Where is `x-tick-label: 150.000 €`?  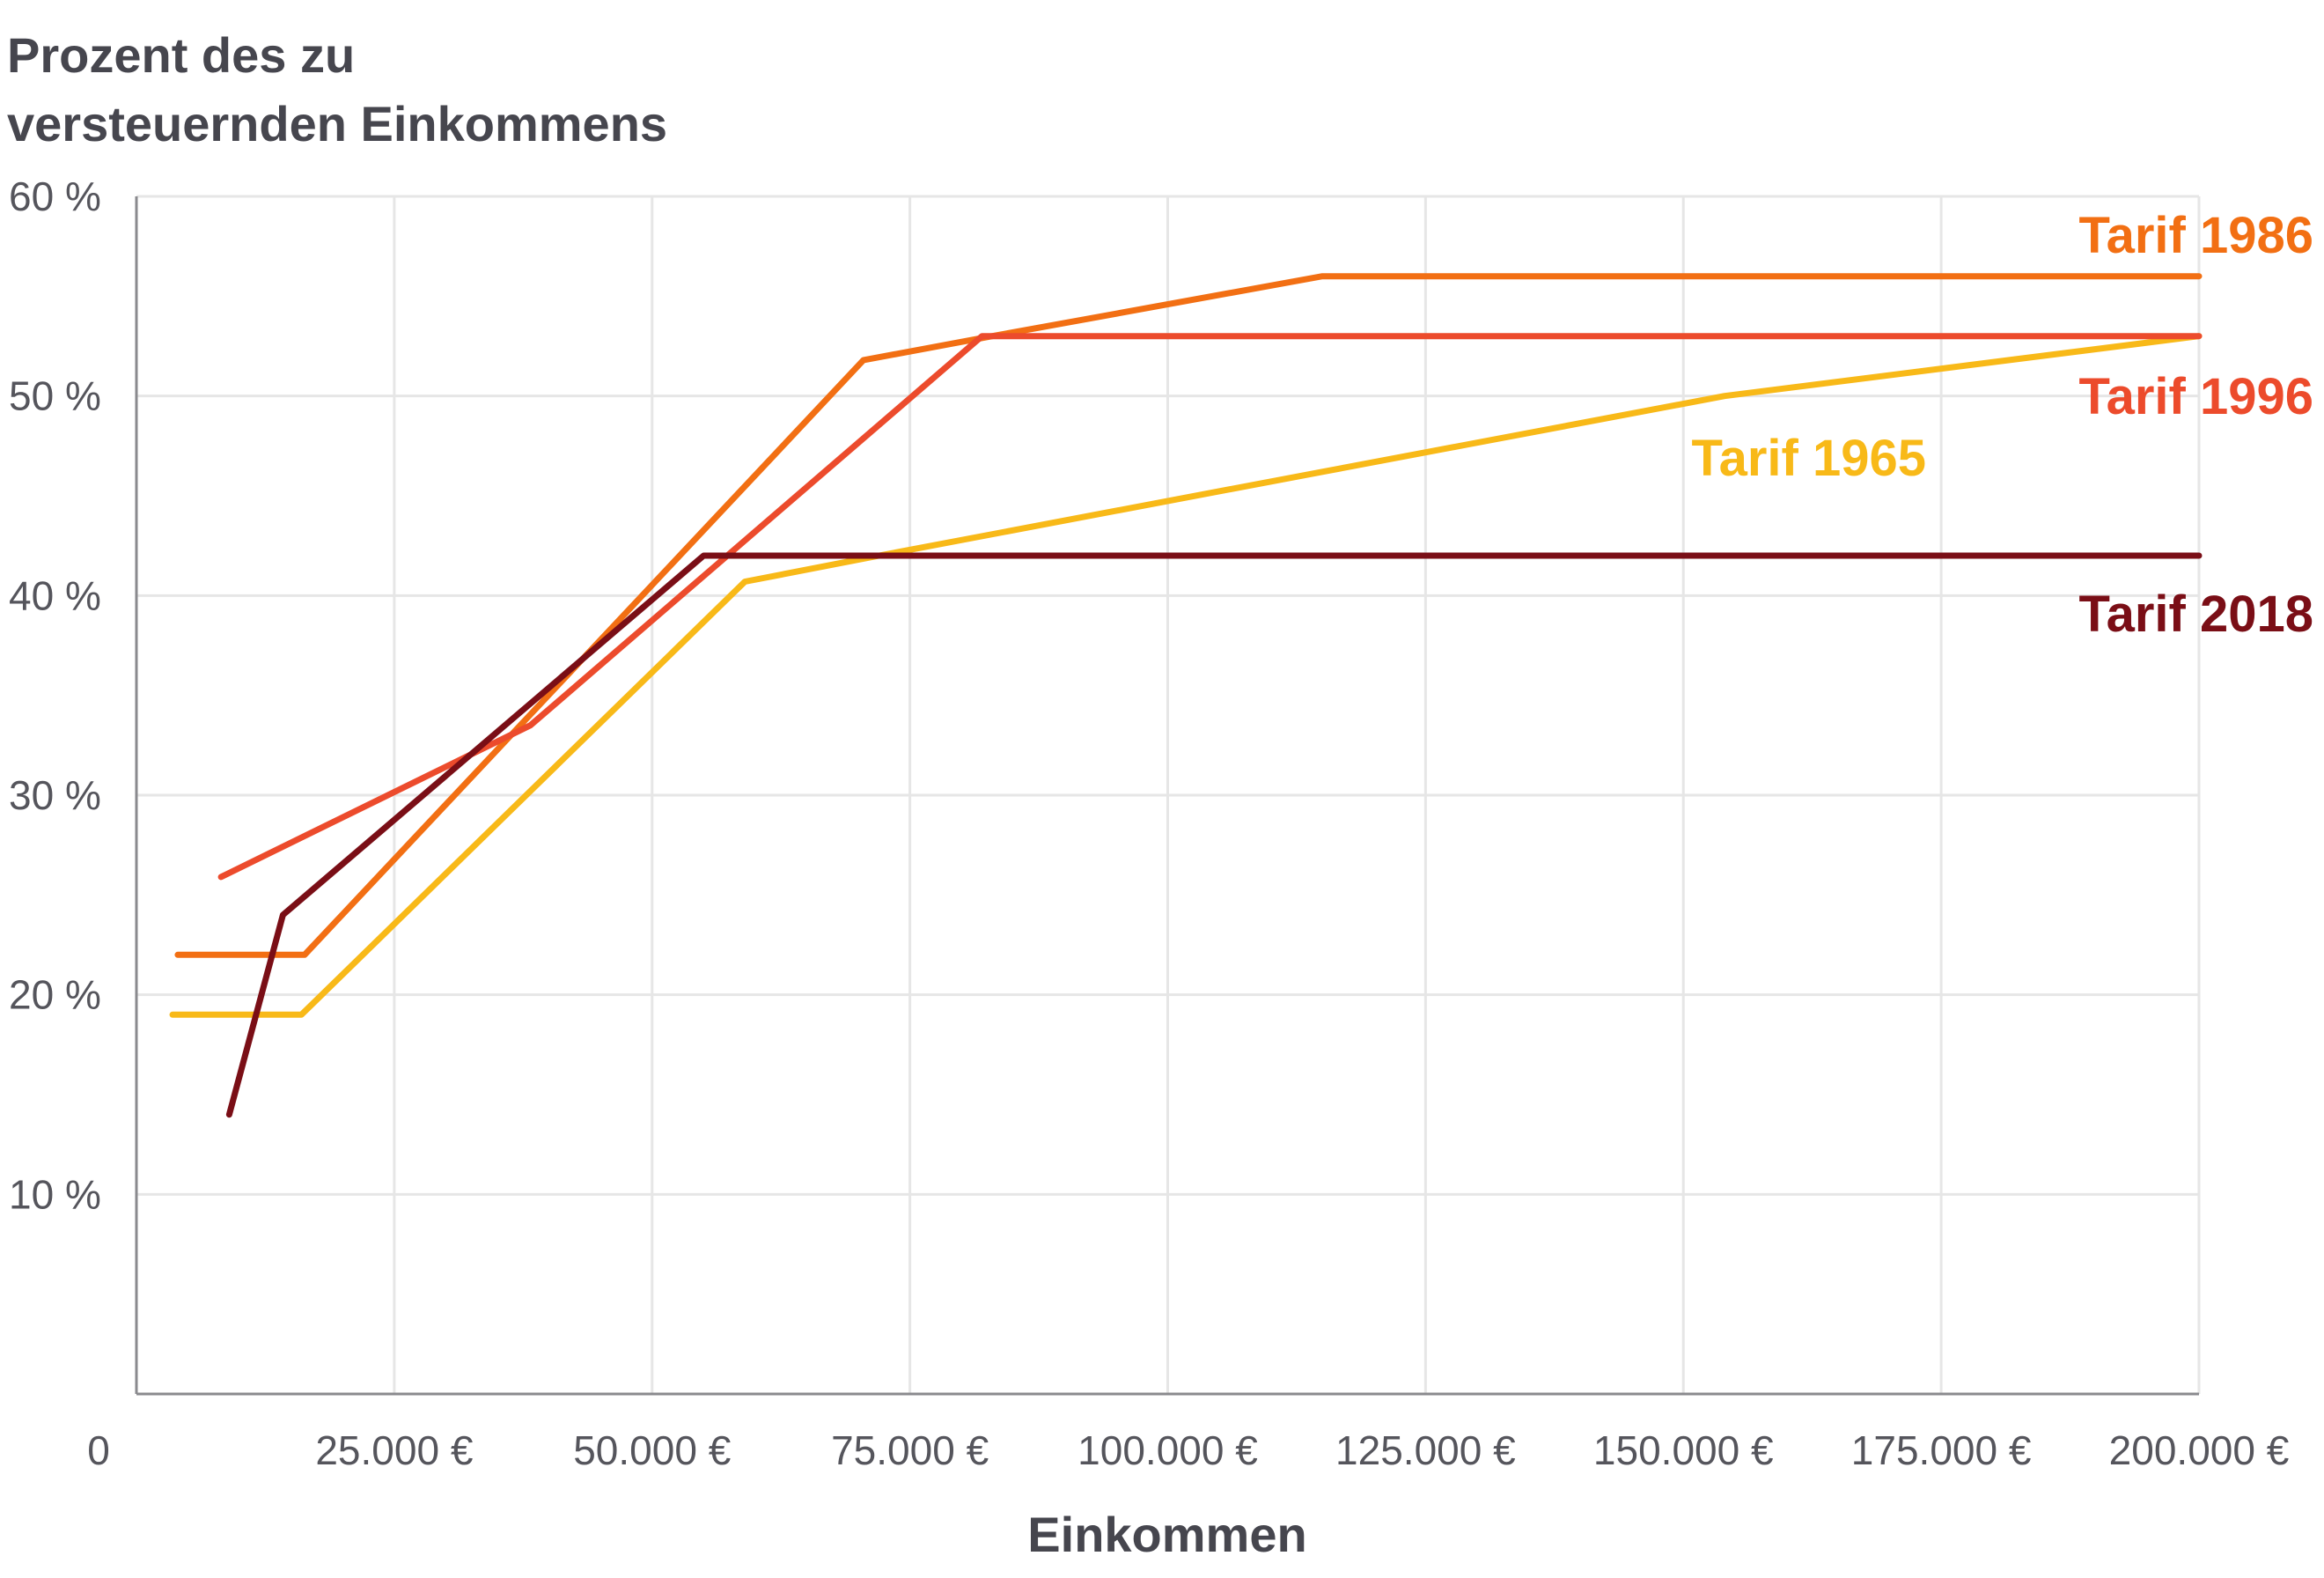 x-tick-label: 150.000 € is located at coordinates (1683, 1450).